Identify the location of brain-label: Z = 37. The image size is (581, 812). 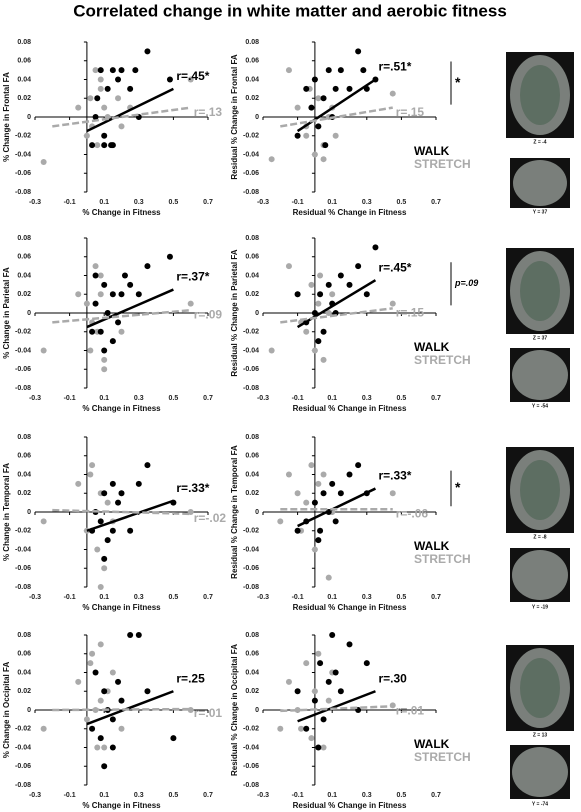
(540, 338).